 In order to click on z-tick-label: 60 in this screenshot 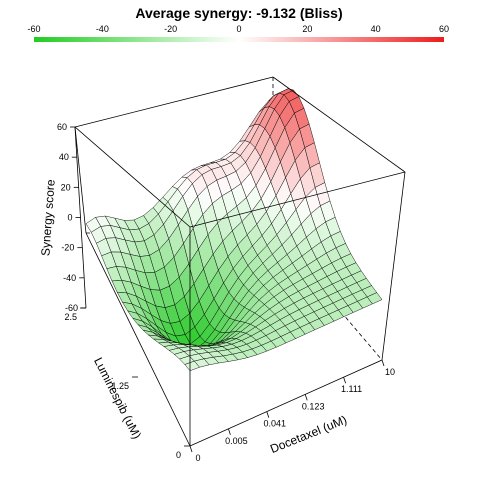, I will do `click(62, 127)`.